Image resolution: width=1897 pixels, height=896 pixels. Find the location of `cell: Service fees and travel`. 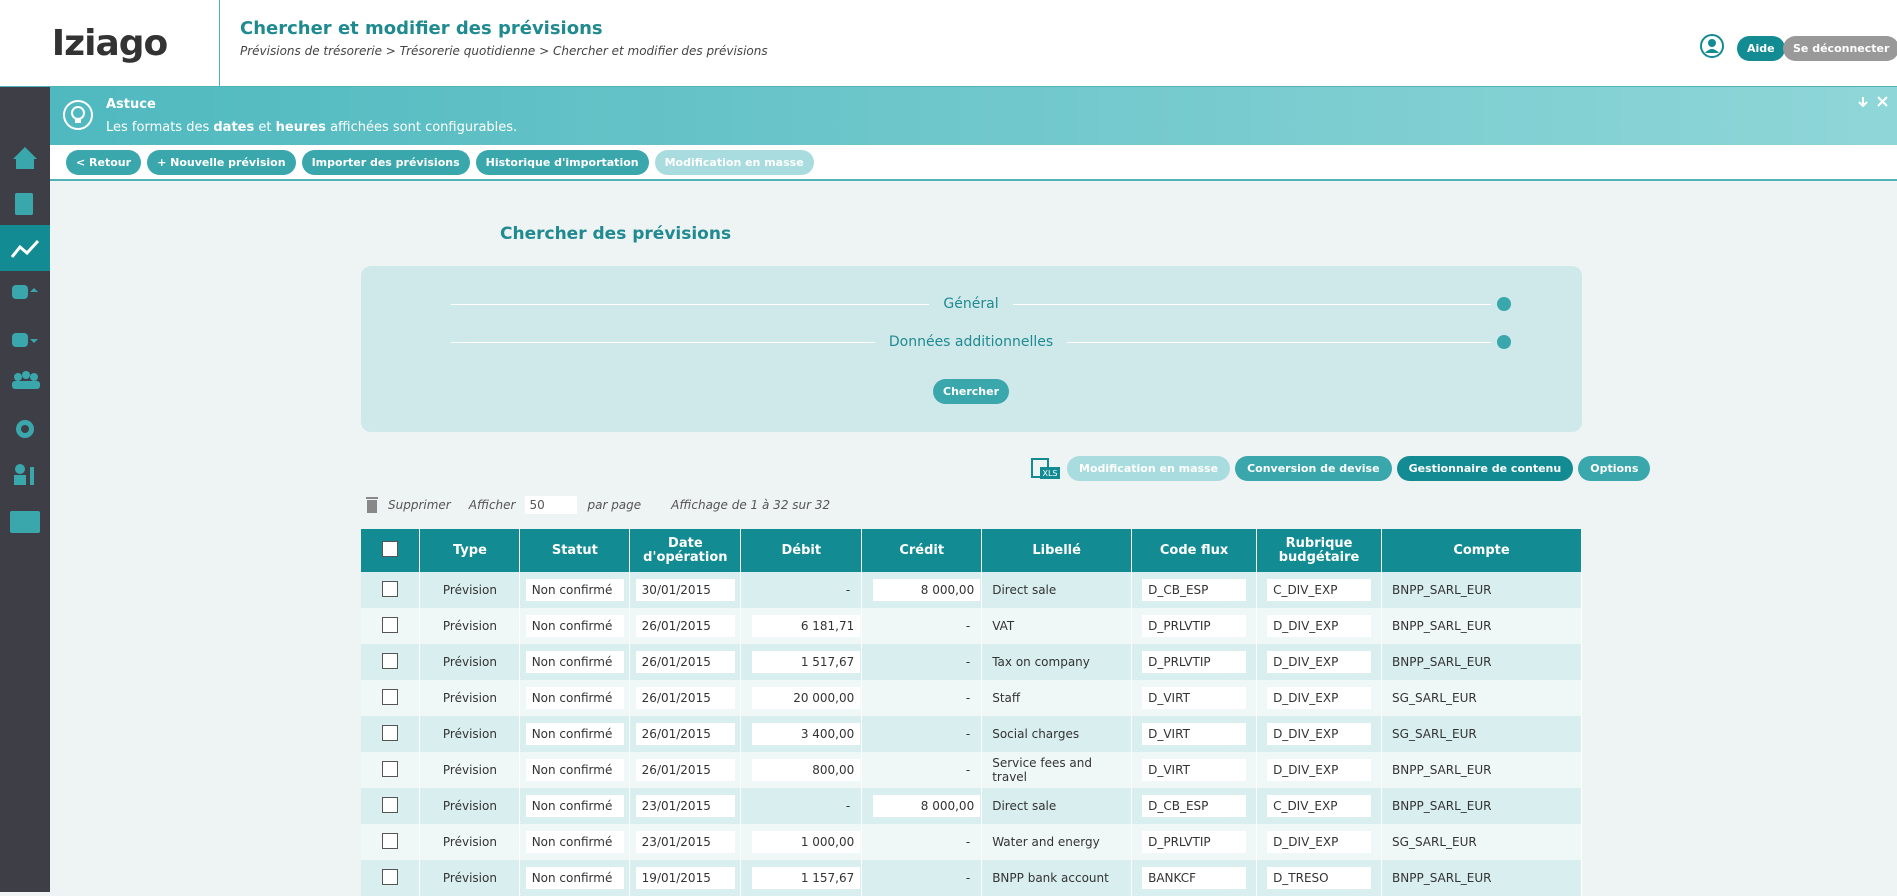

cell: Service fees and travel is located at coordinates (1057, 770).